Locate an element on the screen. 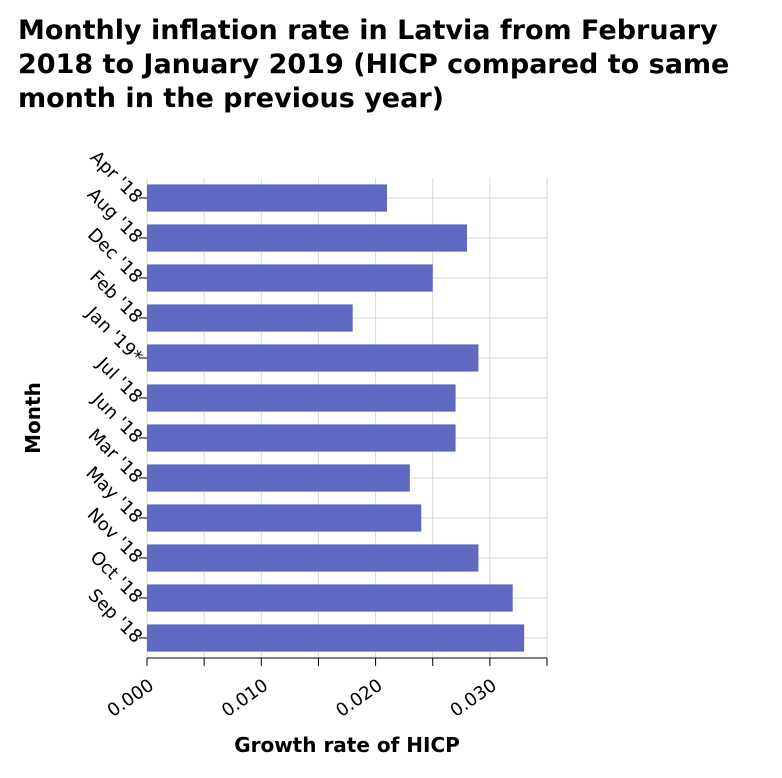 The image size is (782, 778). y-axis-title: Month is located at coordinates (33, 418).